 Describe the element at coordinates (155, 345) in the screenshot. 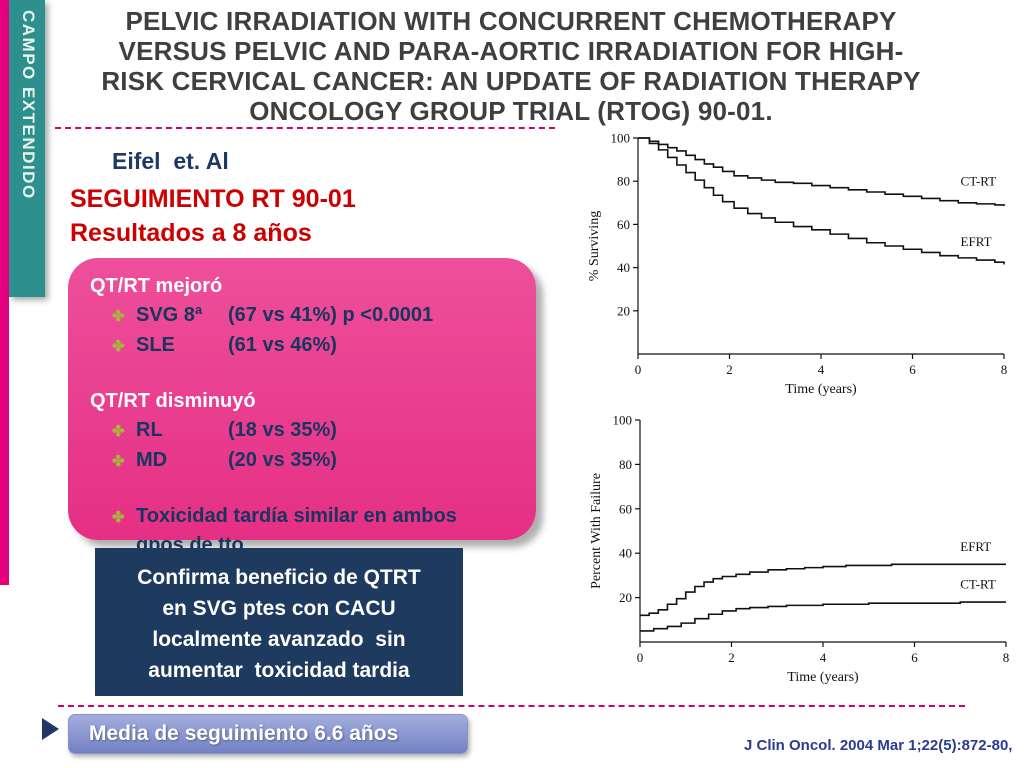

I see `result-item-label: SLE` at that location.